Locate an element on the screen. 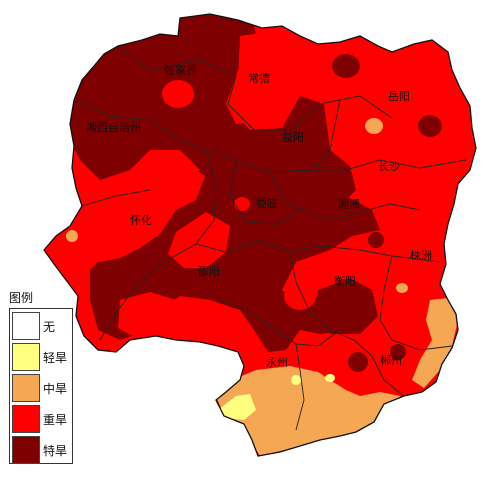 The height and width of the screenshot is (481, 498). label-changde: 常德 is located at coordinates (259, 78).